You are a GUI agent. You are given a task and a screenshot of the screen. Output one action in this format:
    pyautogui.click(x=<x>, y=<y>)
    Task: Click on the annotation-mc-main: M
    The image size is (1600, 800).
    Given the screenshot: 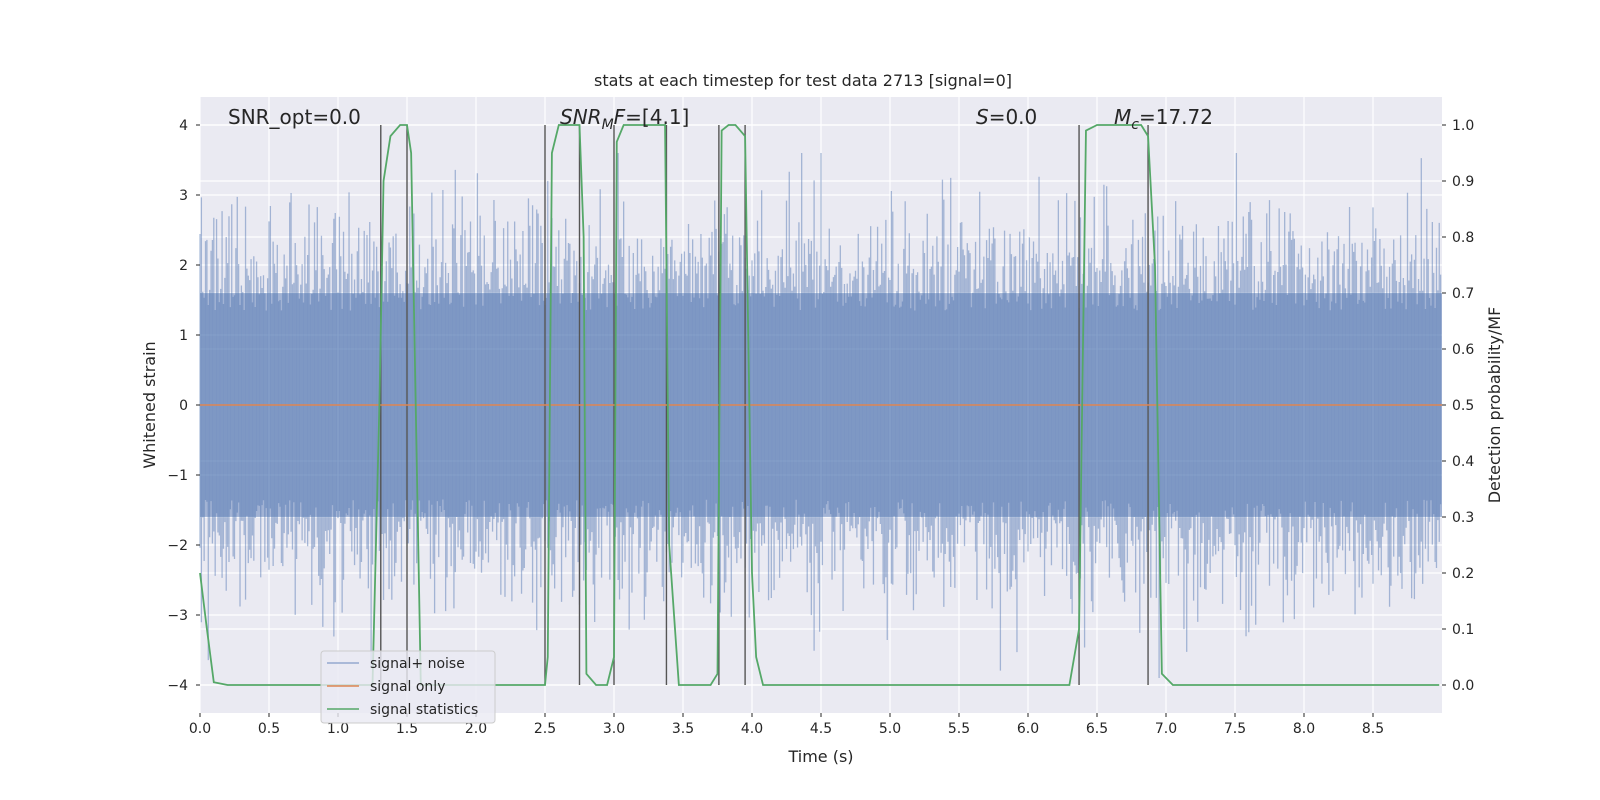 What is the action you would take?
    pyautogui.click(x=1122, y=117)
    